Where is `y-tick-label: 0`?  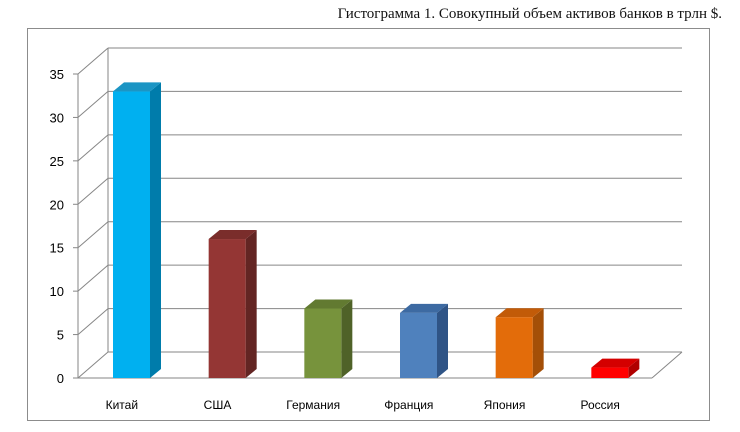
y-tick-label: 0 is located at coordinates (60, 378).